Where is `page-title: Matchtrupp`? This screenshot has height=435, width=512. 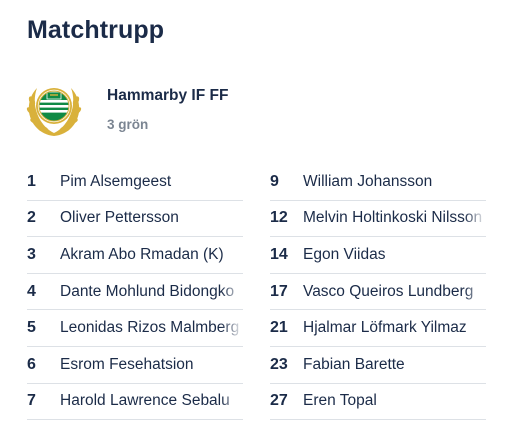 page-title: Matchtrupp is located at coordinates (96, 30).